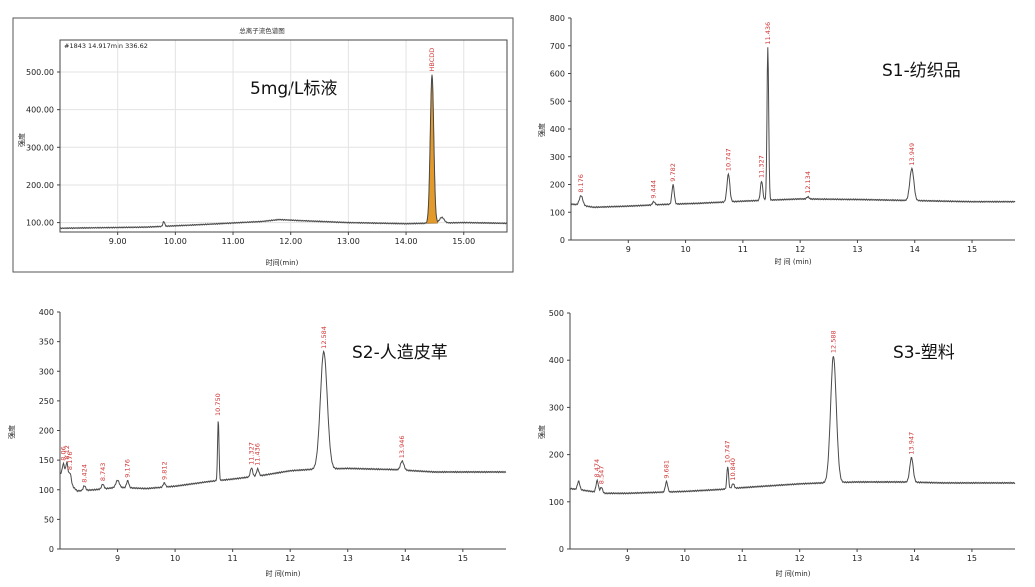 This screenshot has width=1035, height=587. Describe the element at coordinates (46, 460) in the screenshot. I see `y-tick-label: 150` at that location.